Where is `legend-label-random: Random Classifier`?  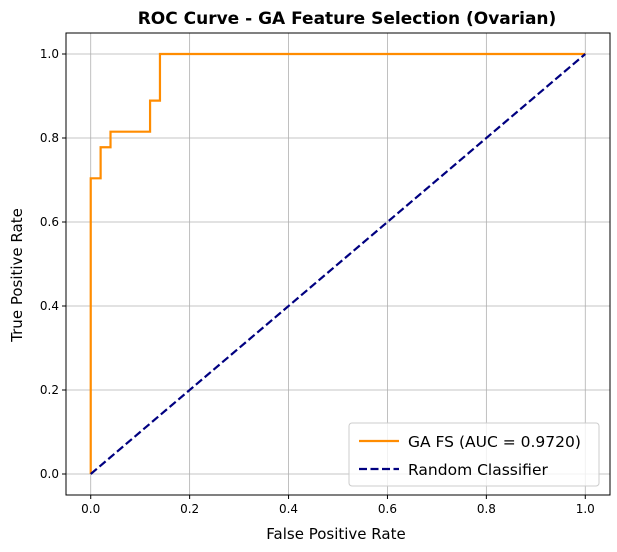 legend-label-random: Random Classifier is located at coordinates (478, 470).